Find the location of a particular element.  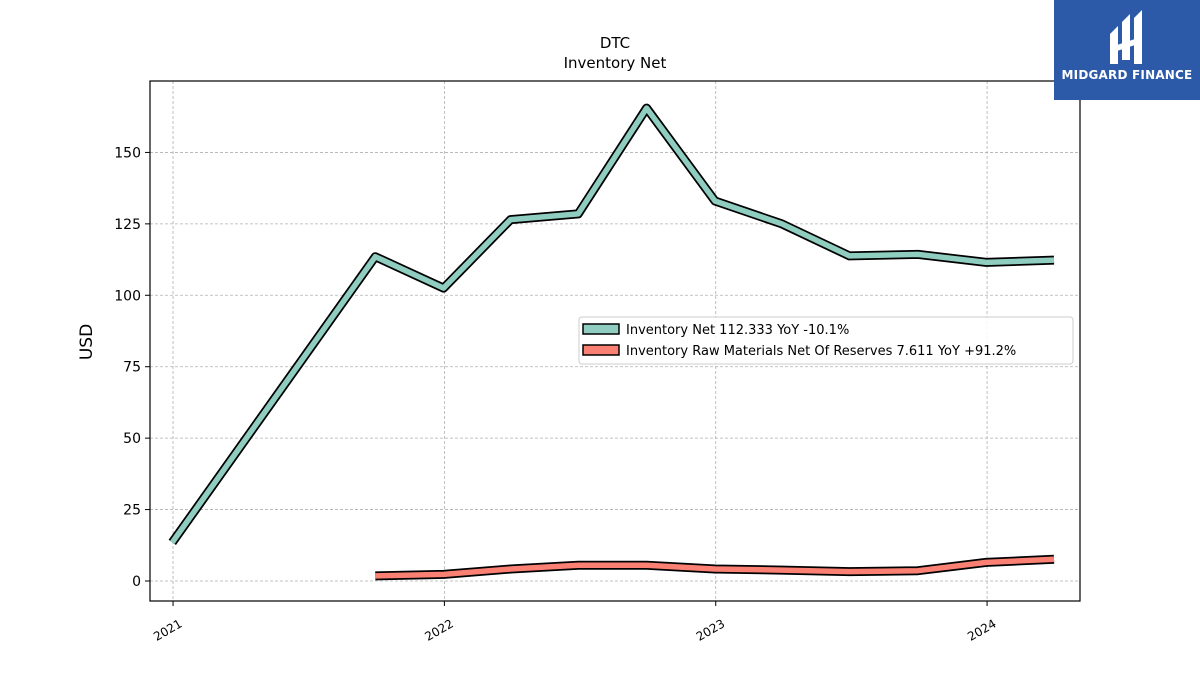

x-tick-label: 2024 is located at coordinates (981, 629).